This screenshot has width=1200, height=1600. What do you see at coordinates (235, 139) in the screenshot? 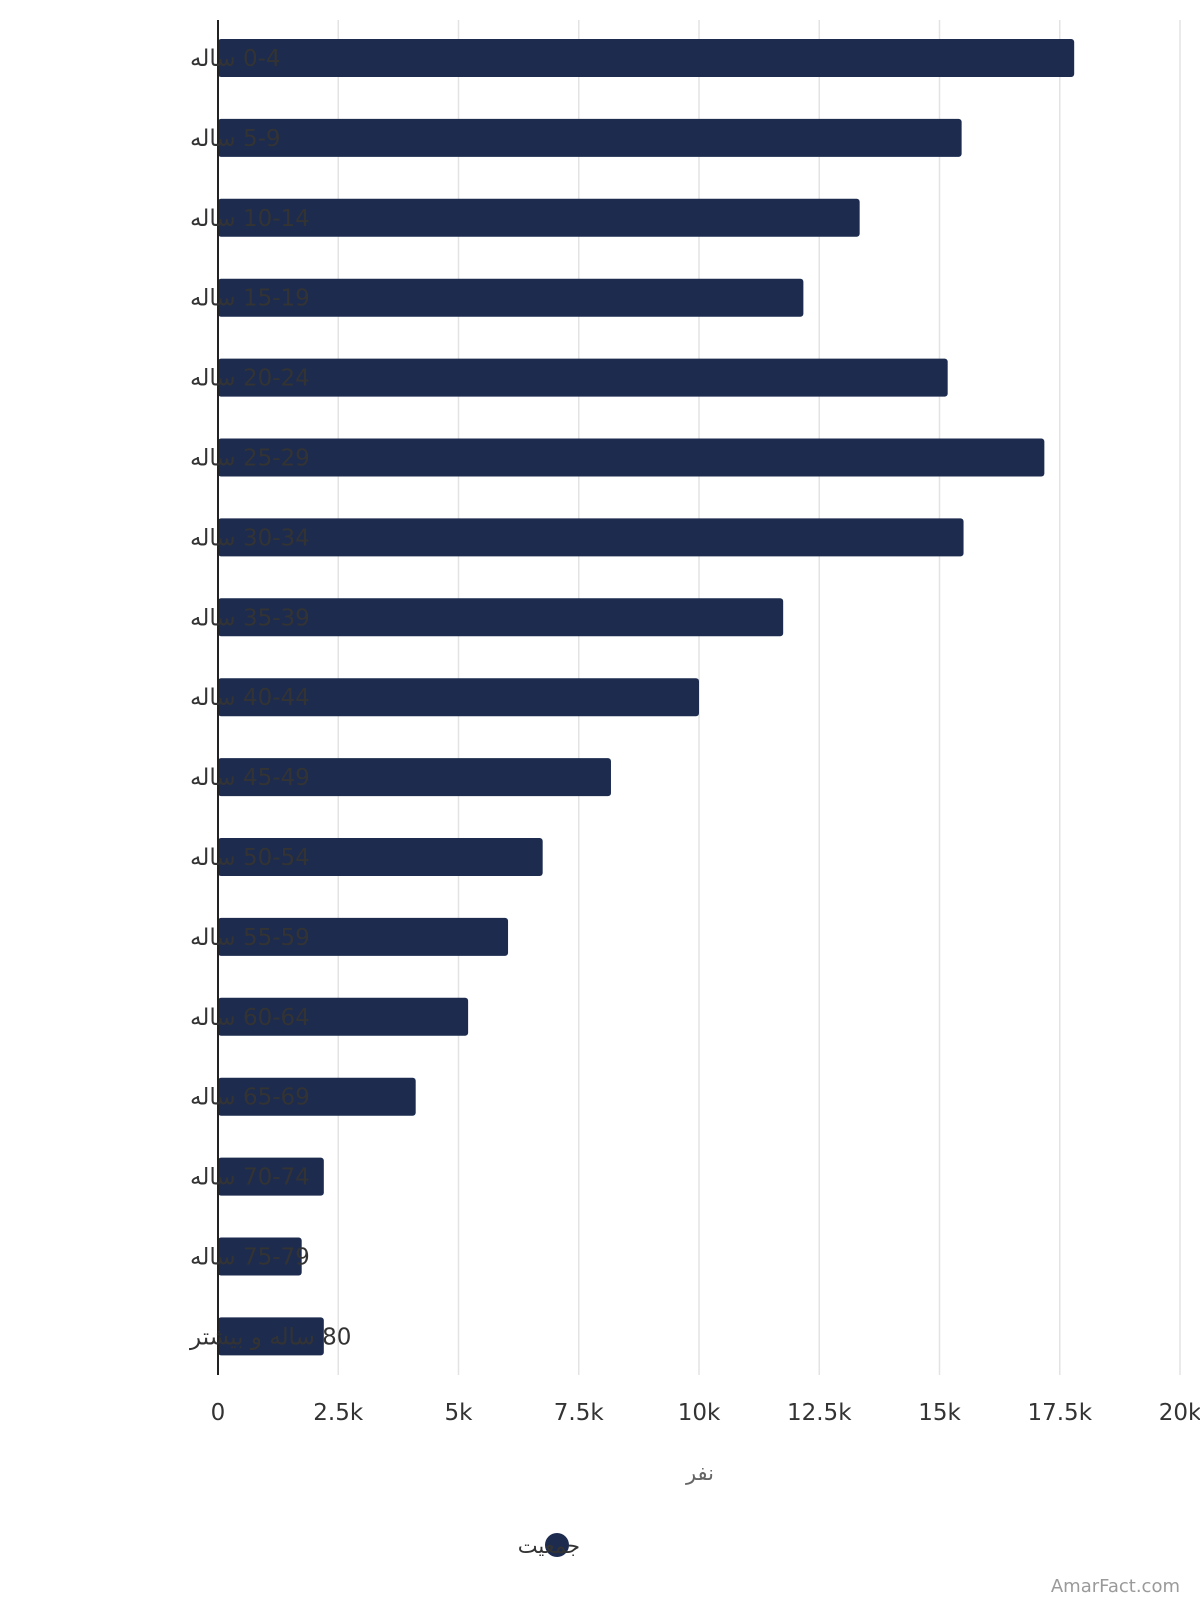
I see `category-label: 5-9 ساله` at bounding box center [235, 139].